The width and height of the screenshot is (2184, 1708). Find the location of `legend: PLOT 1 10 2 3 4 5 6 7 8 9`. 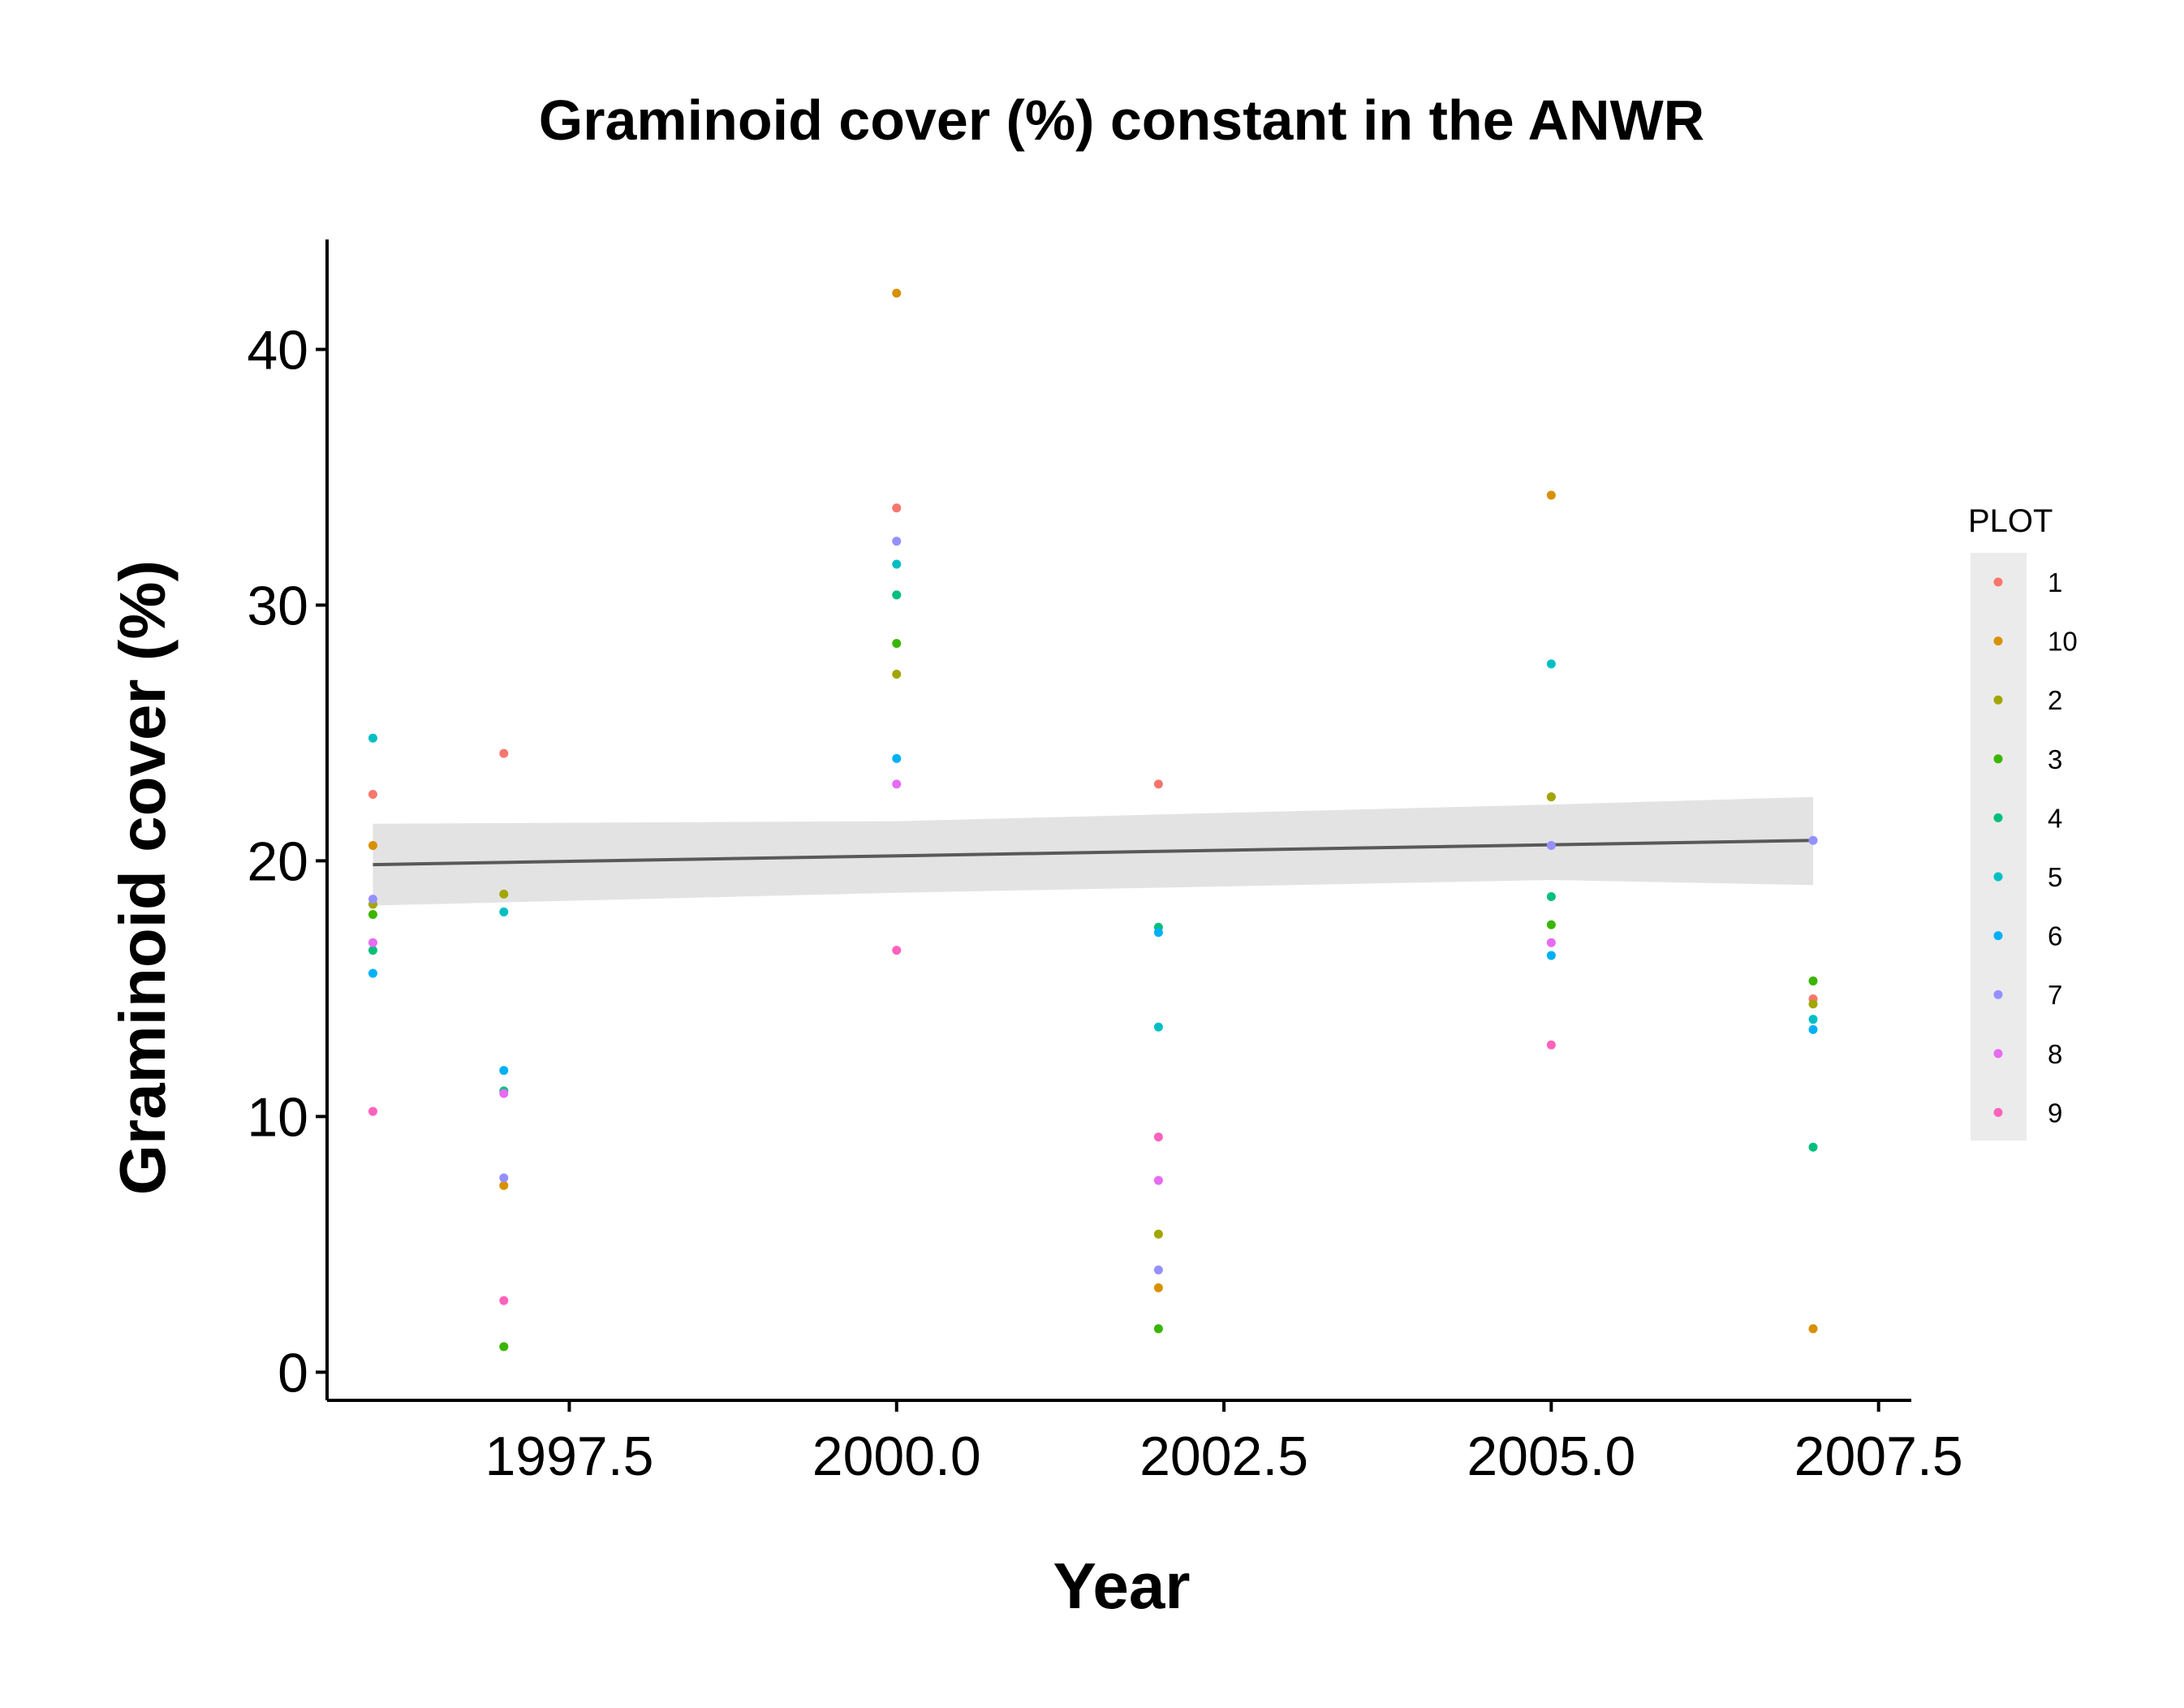

legend: PLOT 1 10 2 3 4 5 6 7 8 9 is located at coordinates (2023, 822).